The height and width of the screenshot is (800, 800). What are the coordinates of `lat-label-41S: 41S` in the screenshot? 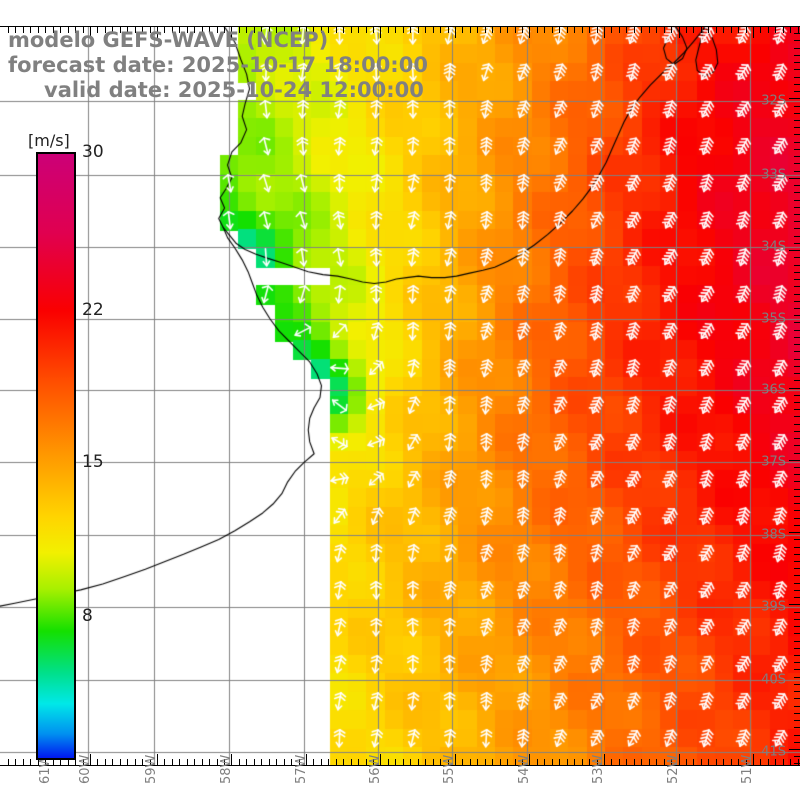 It's located at (773, 752).